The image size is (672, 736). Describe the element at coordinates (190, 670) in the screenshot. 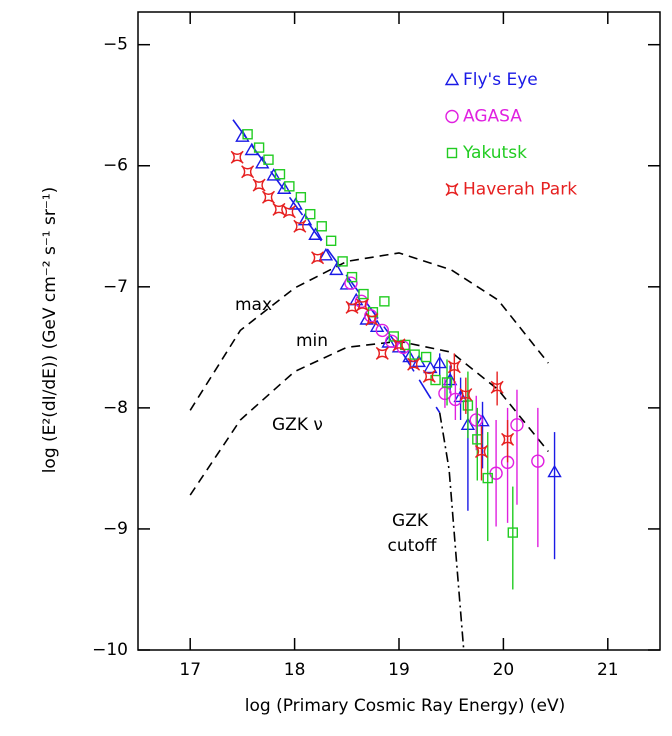

I see `x-tick-label: 17` at that location.